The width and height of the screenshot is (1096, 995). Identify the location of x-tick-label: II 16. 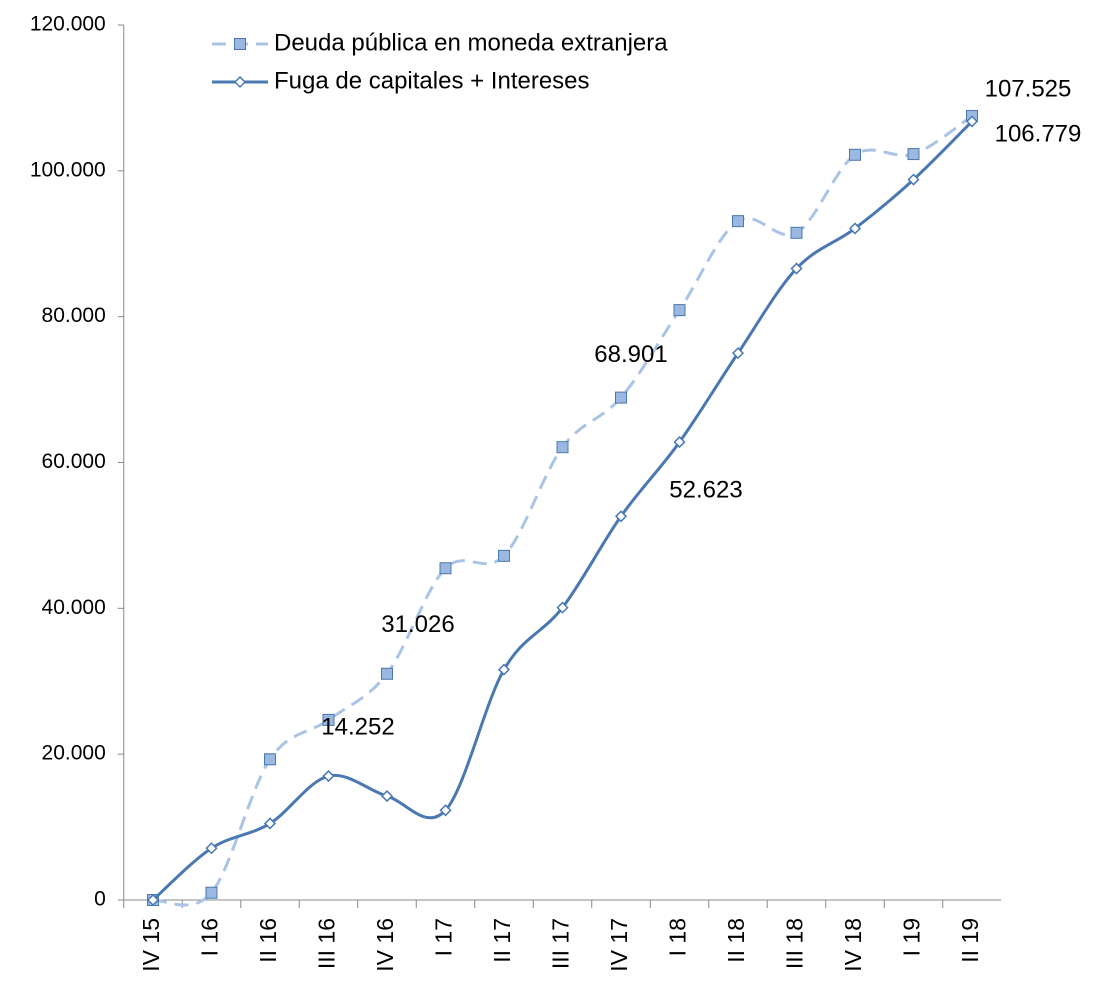
(268, 940).